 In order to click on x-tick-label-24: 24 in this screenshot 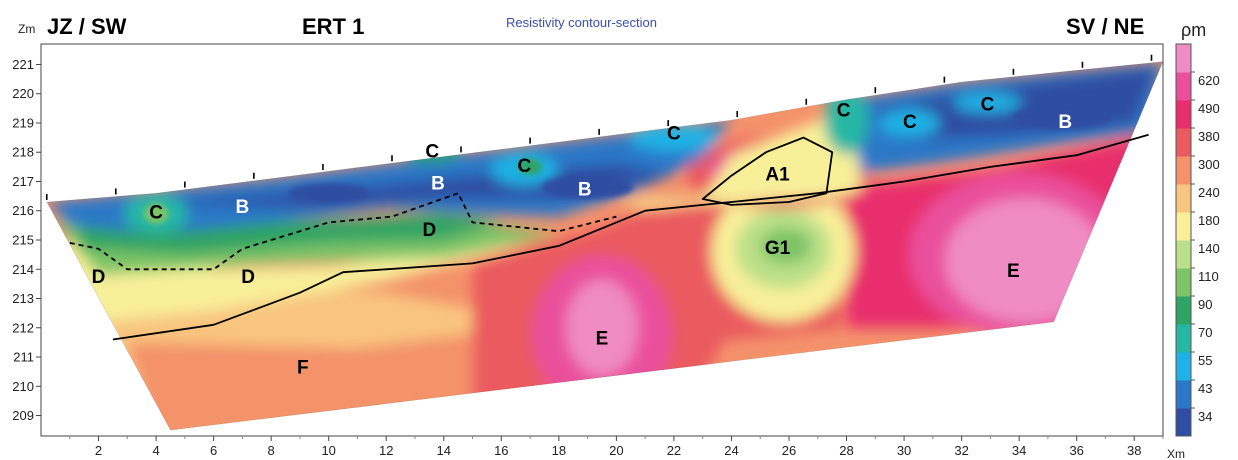, I will do `click(731, 450)`.